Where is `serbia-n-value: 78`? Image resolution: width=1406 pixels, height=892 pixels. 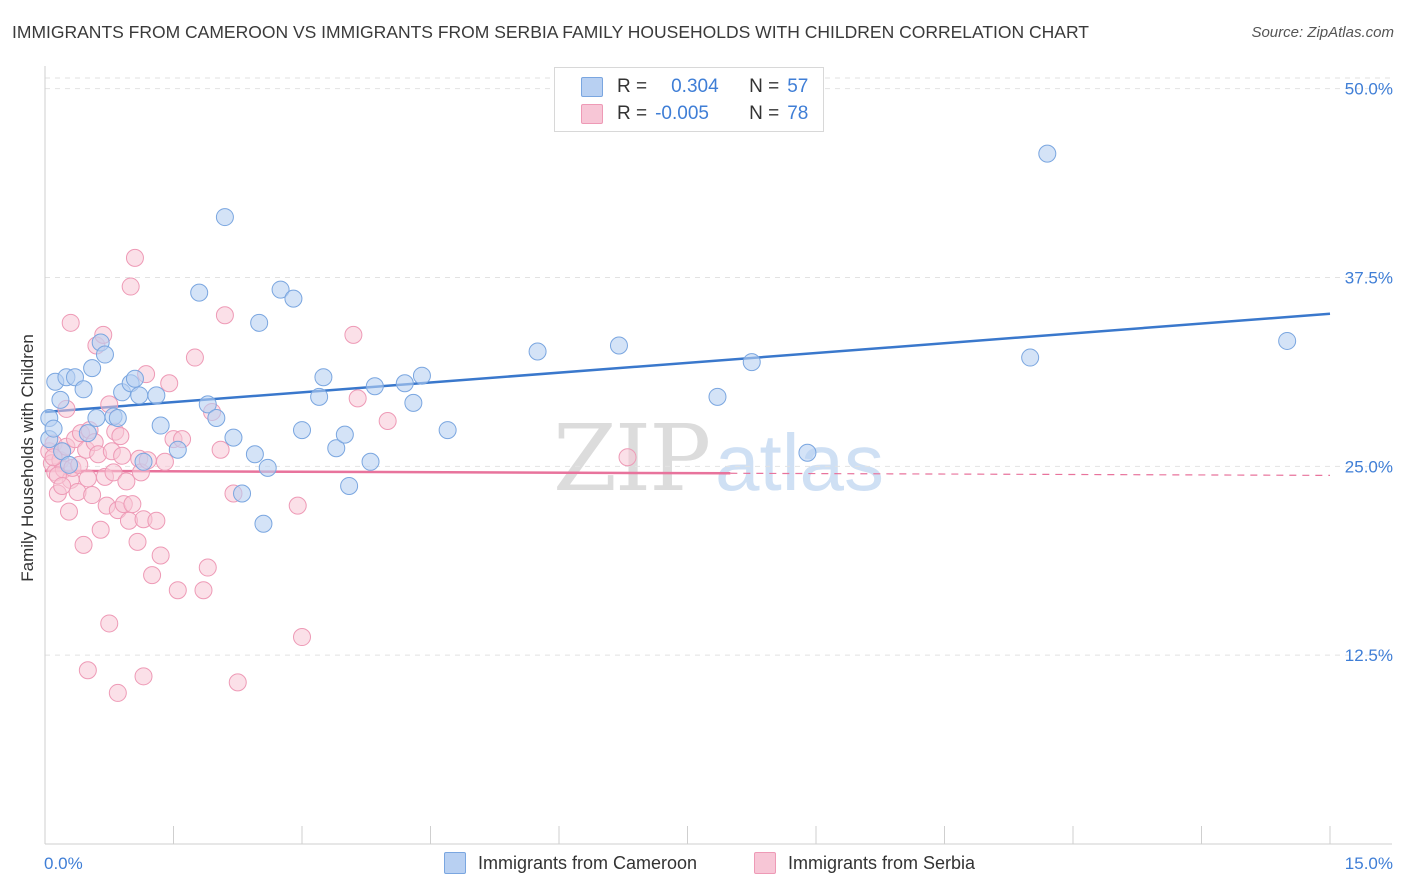
serbia-n-value: 78 is located at coordinates (798, 113).